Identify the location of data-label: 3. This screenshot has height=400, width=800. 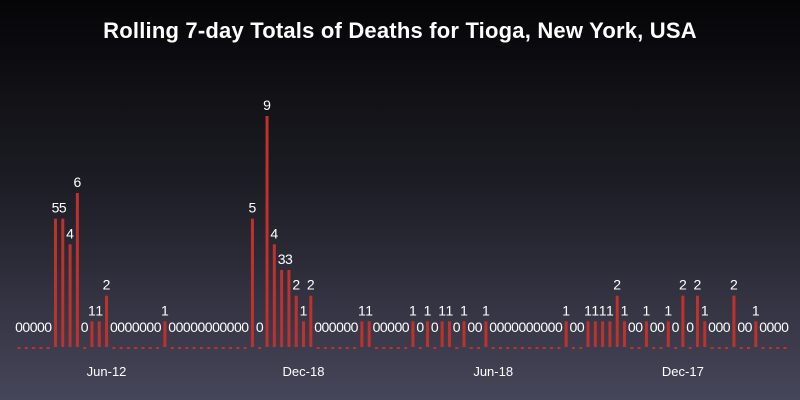
(289, 259).